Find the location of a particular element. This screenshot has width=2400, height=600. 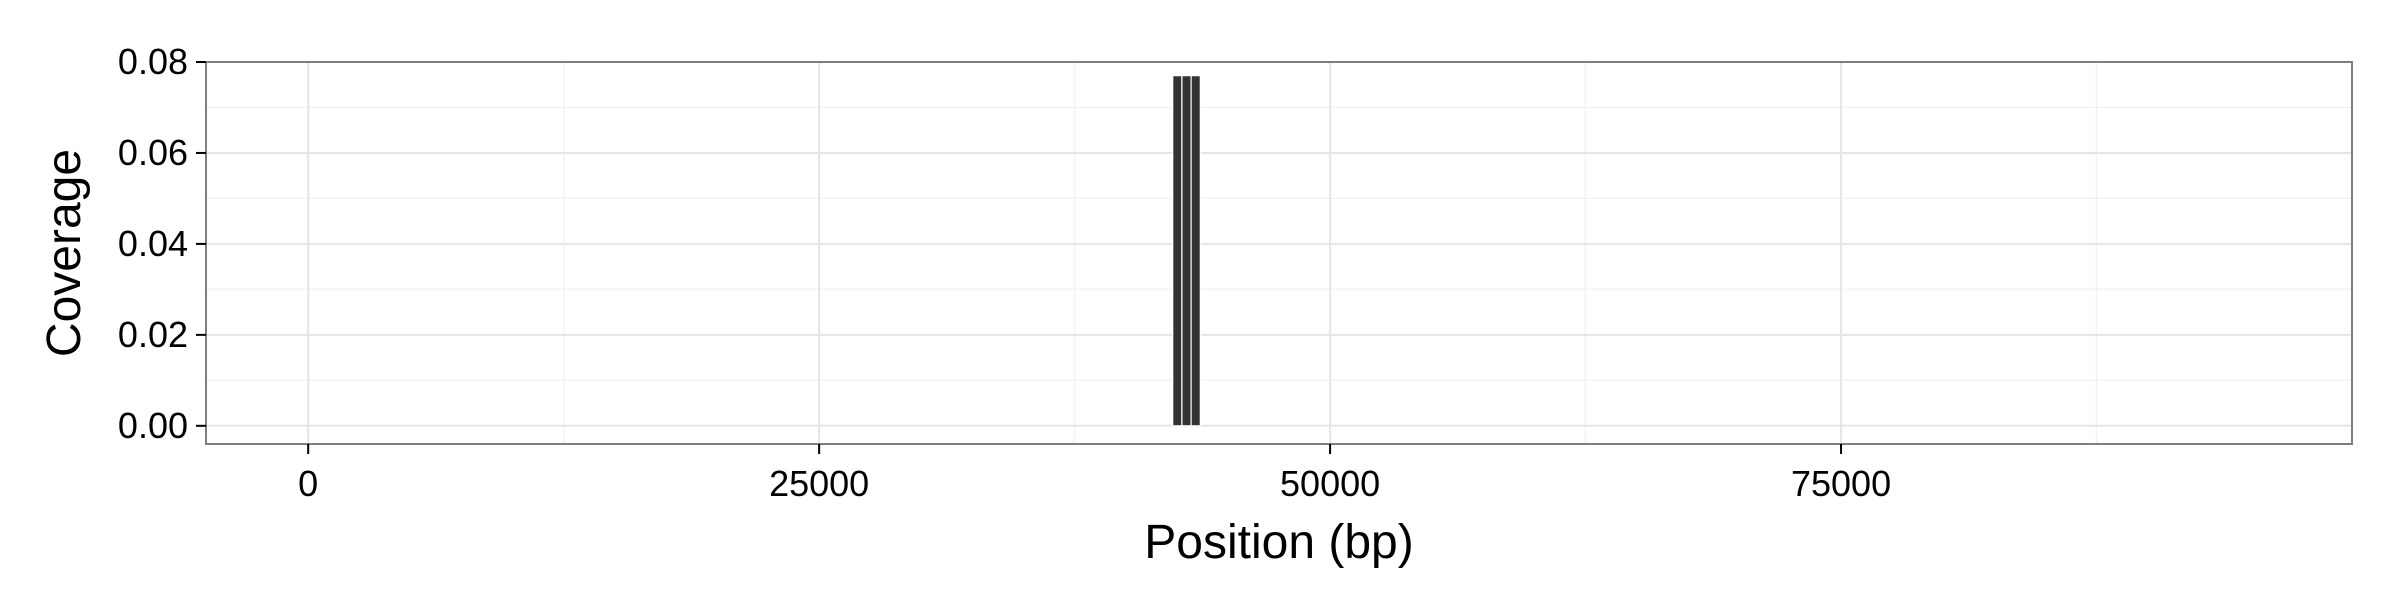

y-tick-label: 0.00 is located at coordinates (153, 425).